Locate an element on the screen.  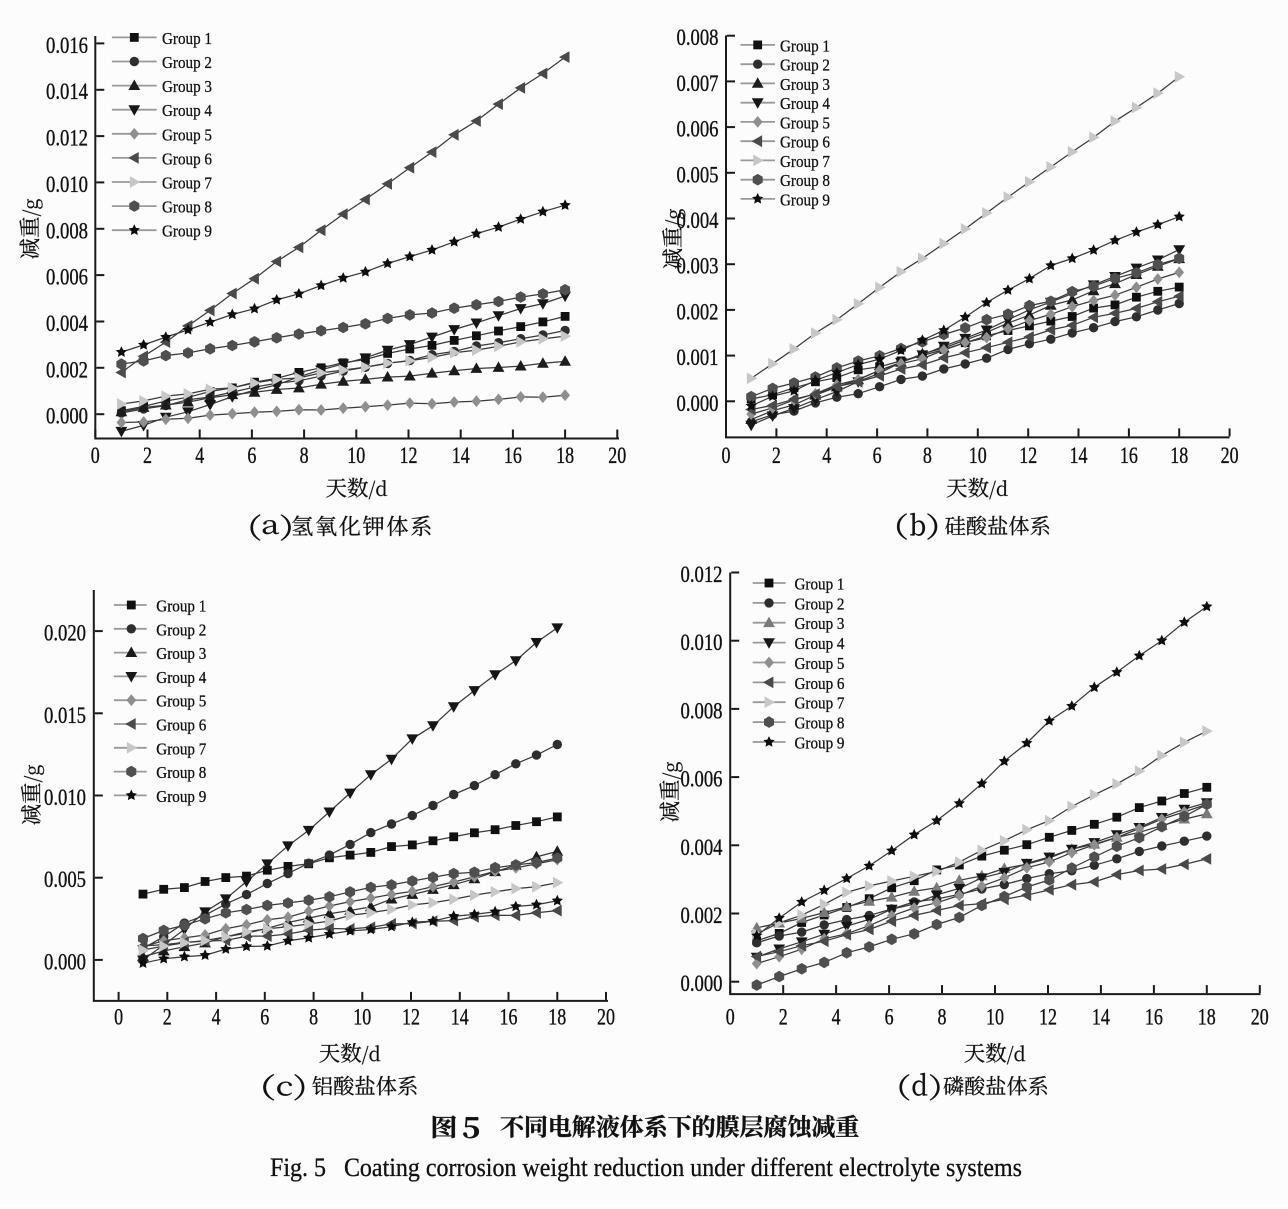
svg-text: 0.016 is located at coordinates (67, 46).